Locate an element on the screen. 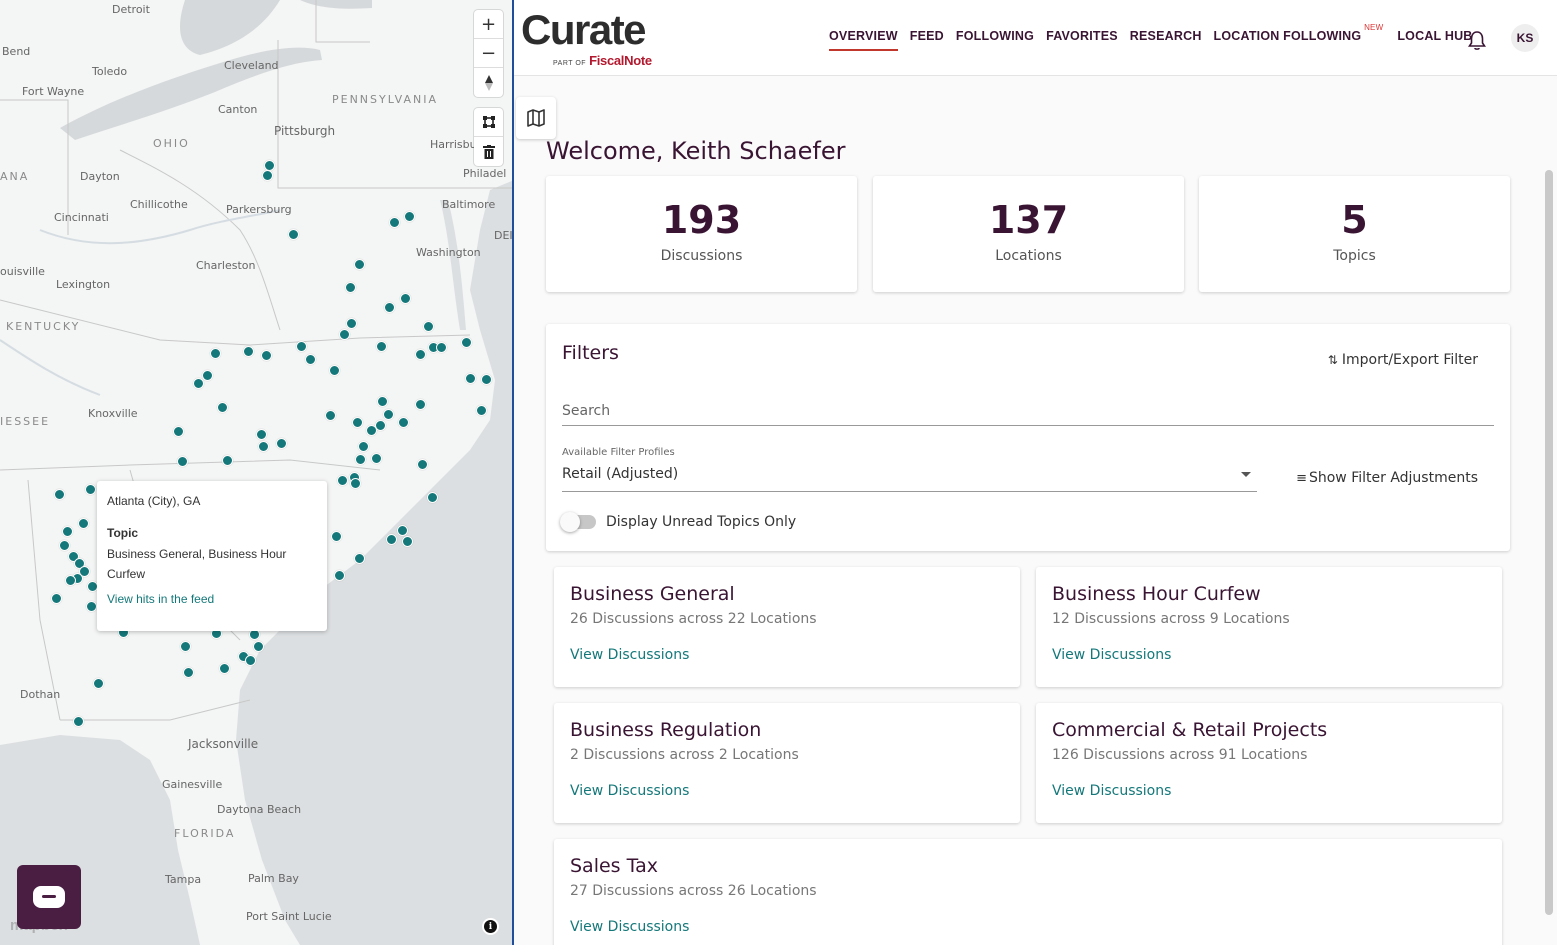 The width and height of the screenshot is (1557, 945). nav-local-hub: LOCAL HUB is located at coordinates (1435, 36).